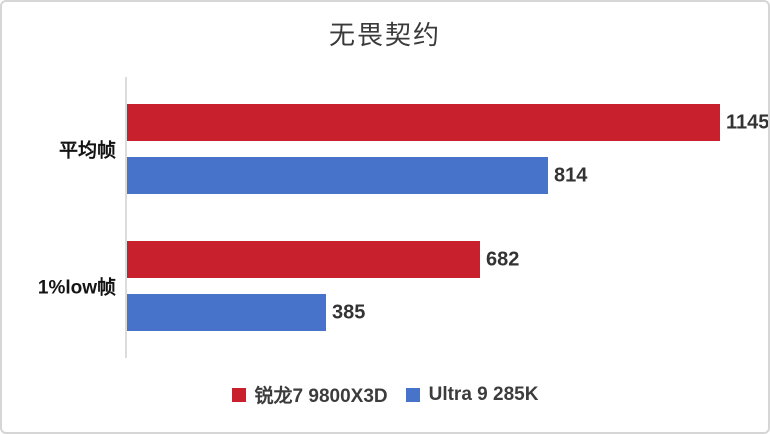  What do you see at coordinates (571, 175) in the screenshot?
I see `bar-value-label: 814` at bounding box center [571, 175].